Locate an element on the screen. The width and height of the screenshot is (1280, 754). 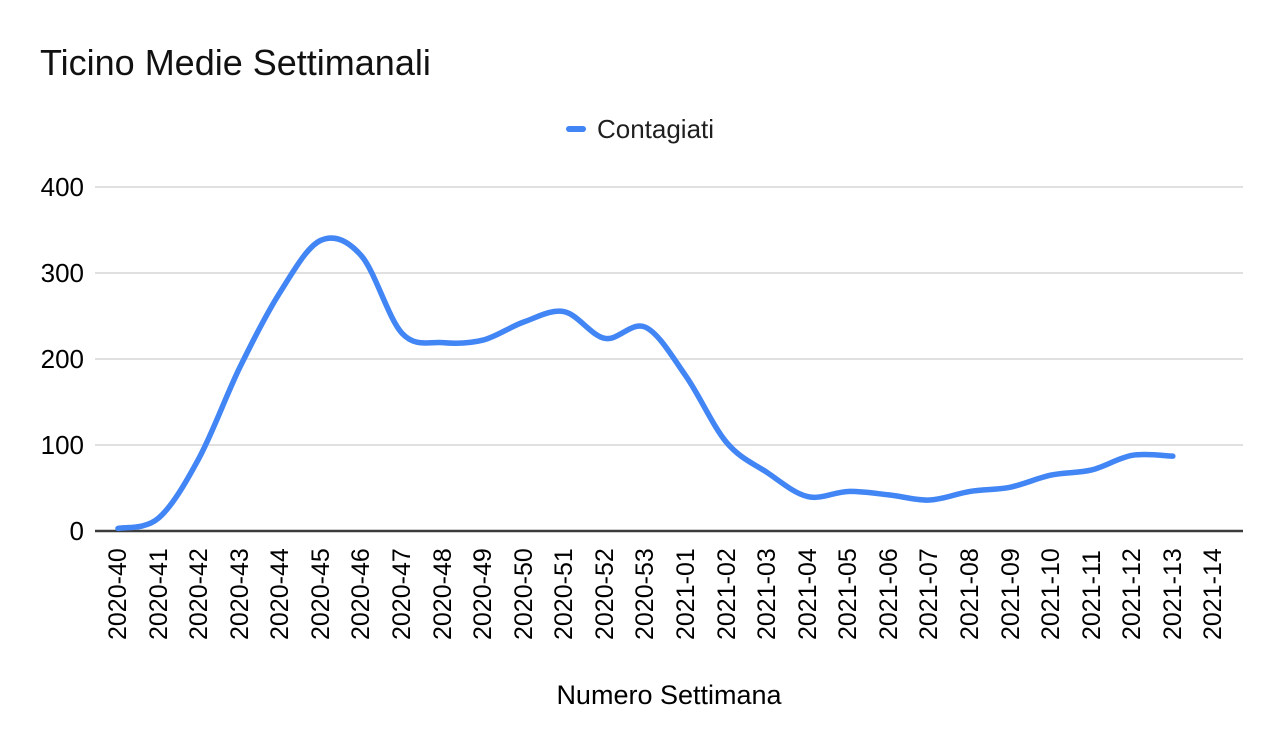
x-tick-label-2021-11: 2021-11 is located at coordinates (1091, 595).